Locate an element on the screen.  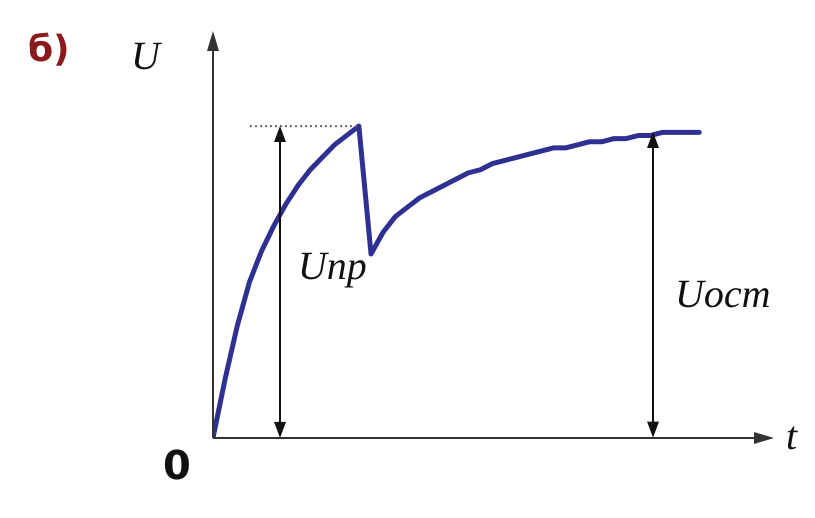
annotation: Uпр is located at coordinates (332, 265).